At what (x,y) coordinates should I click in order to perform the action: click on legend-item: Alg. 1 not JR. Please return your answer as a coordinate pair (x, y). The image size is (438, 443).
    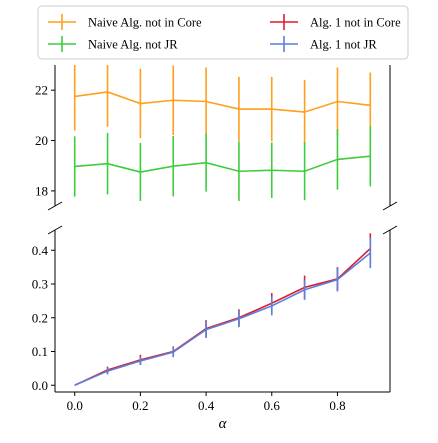
    Looking at the image, I should click on (323, 44).